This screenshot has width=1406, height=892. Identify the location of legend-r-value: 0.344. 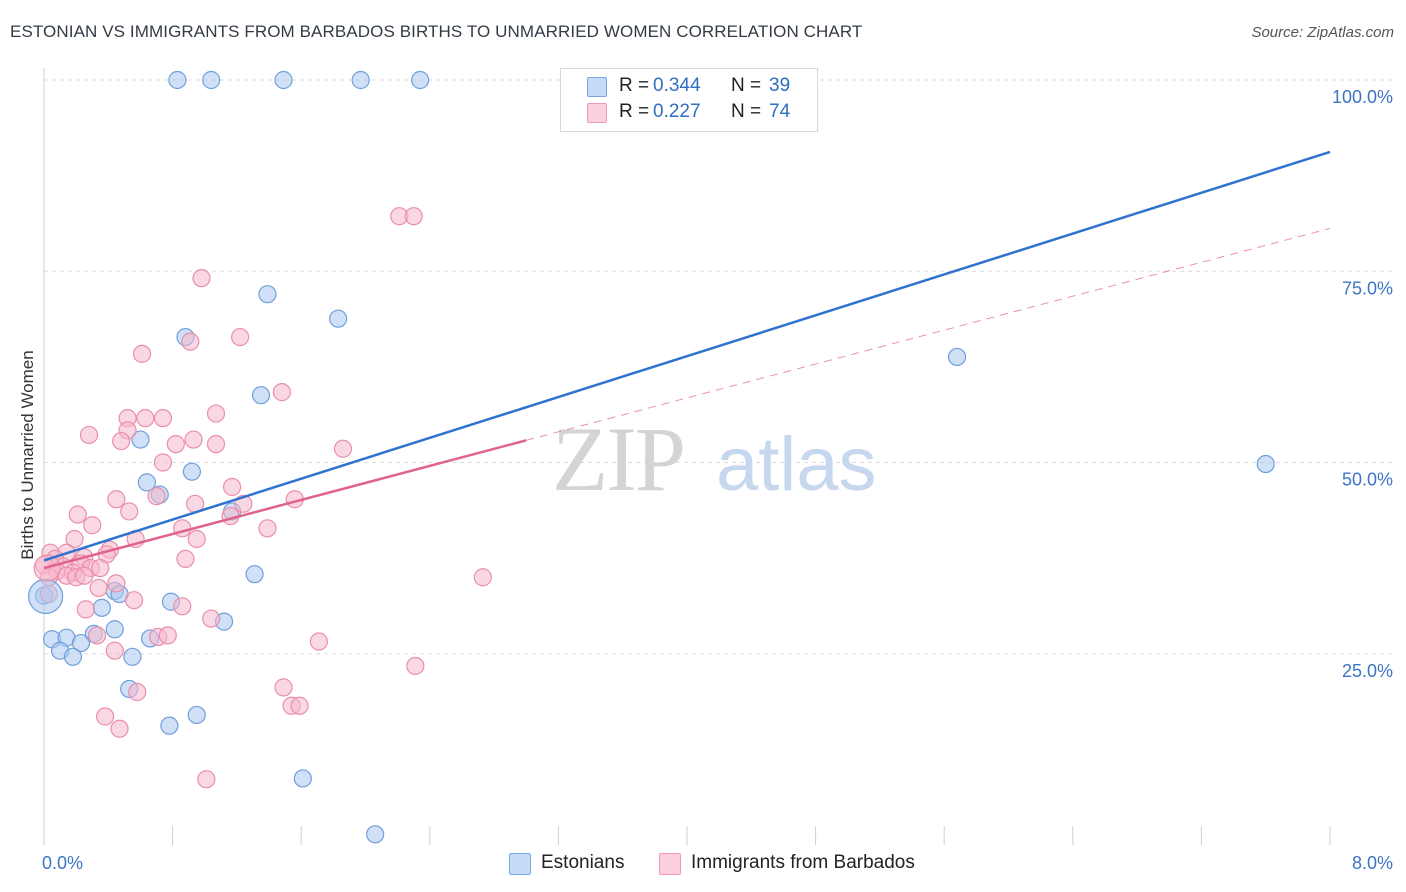
(677, 85).